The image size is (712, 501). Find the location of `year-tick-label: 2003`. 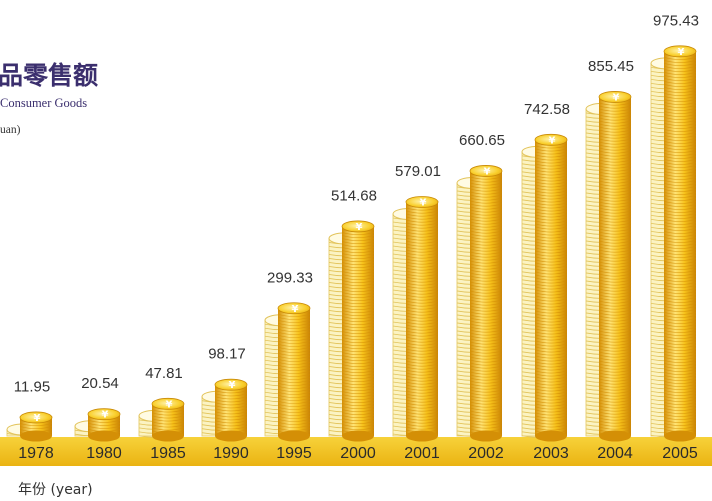

year-tick-label: 2003 is located at coordinates (551, 453).